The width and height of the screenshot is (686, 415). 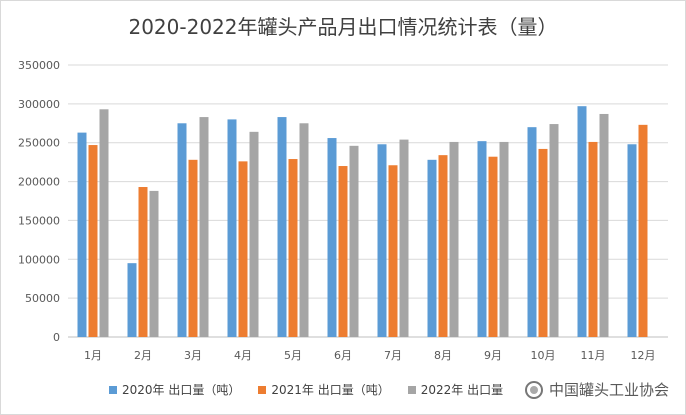 What do you see at coordinates (643, 355) in the screenshot?
I see `x-tick-label: 12月` at bounding box center [643, 355].